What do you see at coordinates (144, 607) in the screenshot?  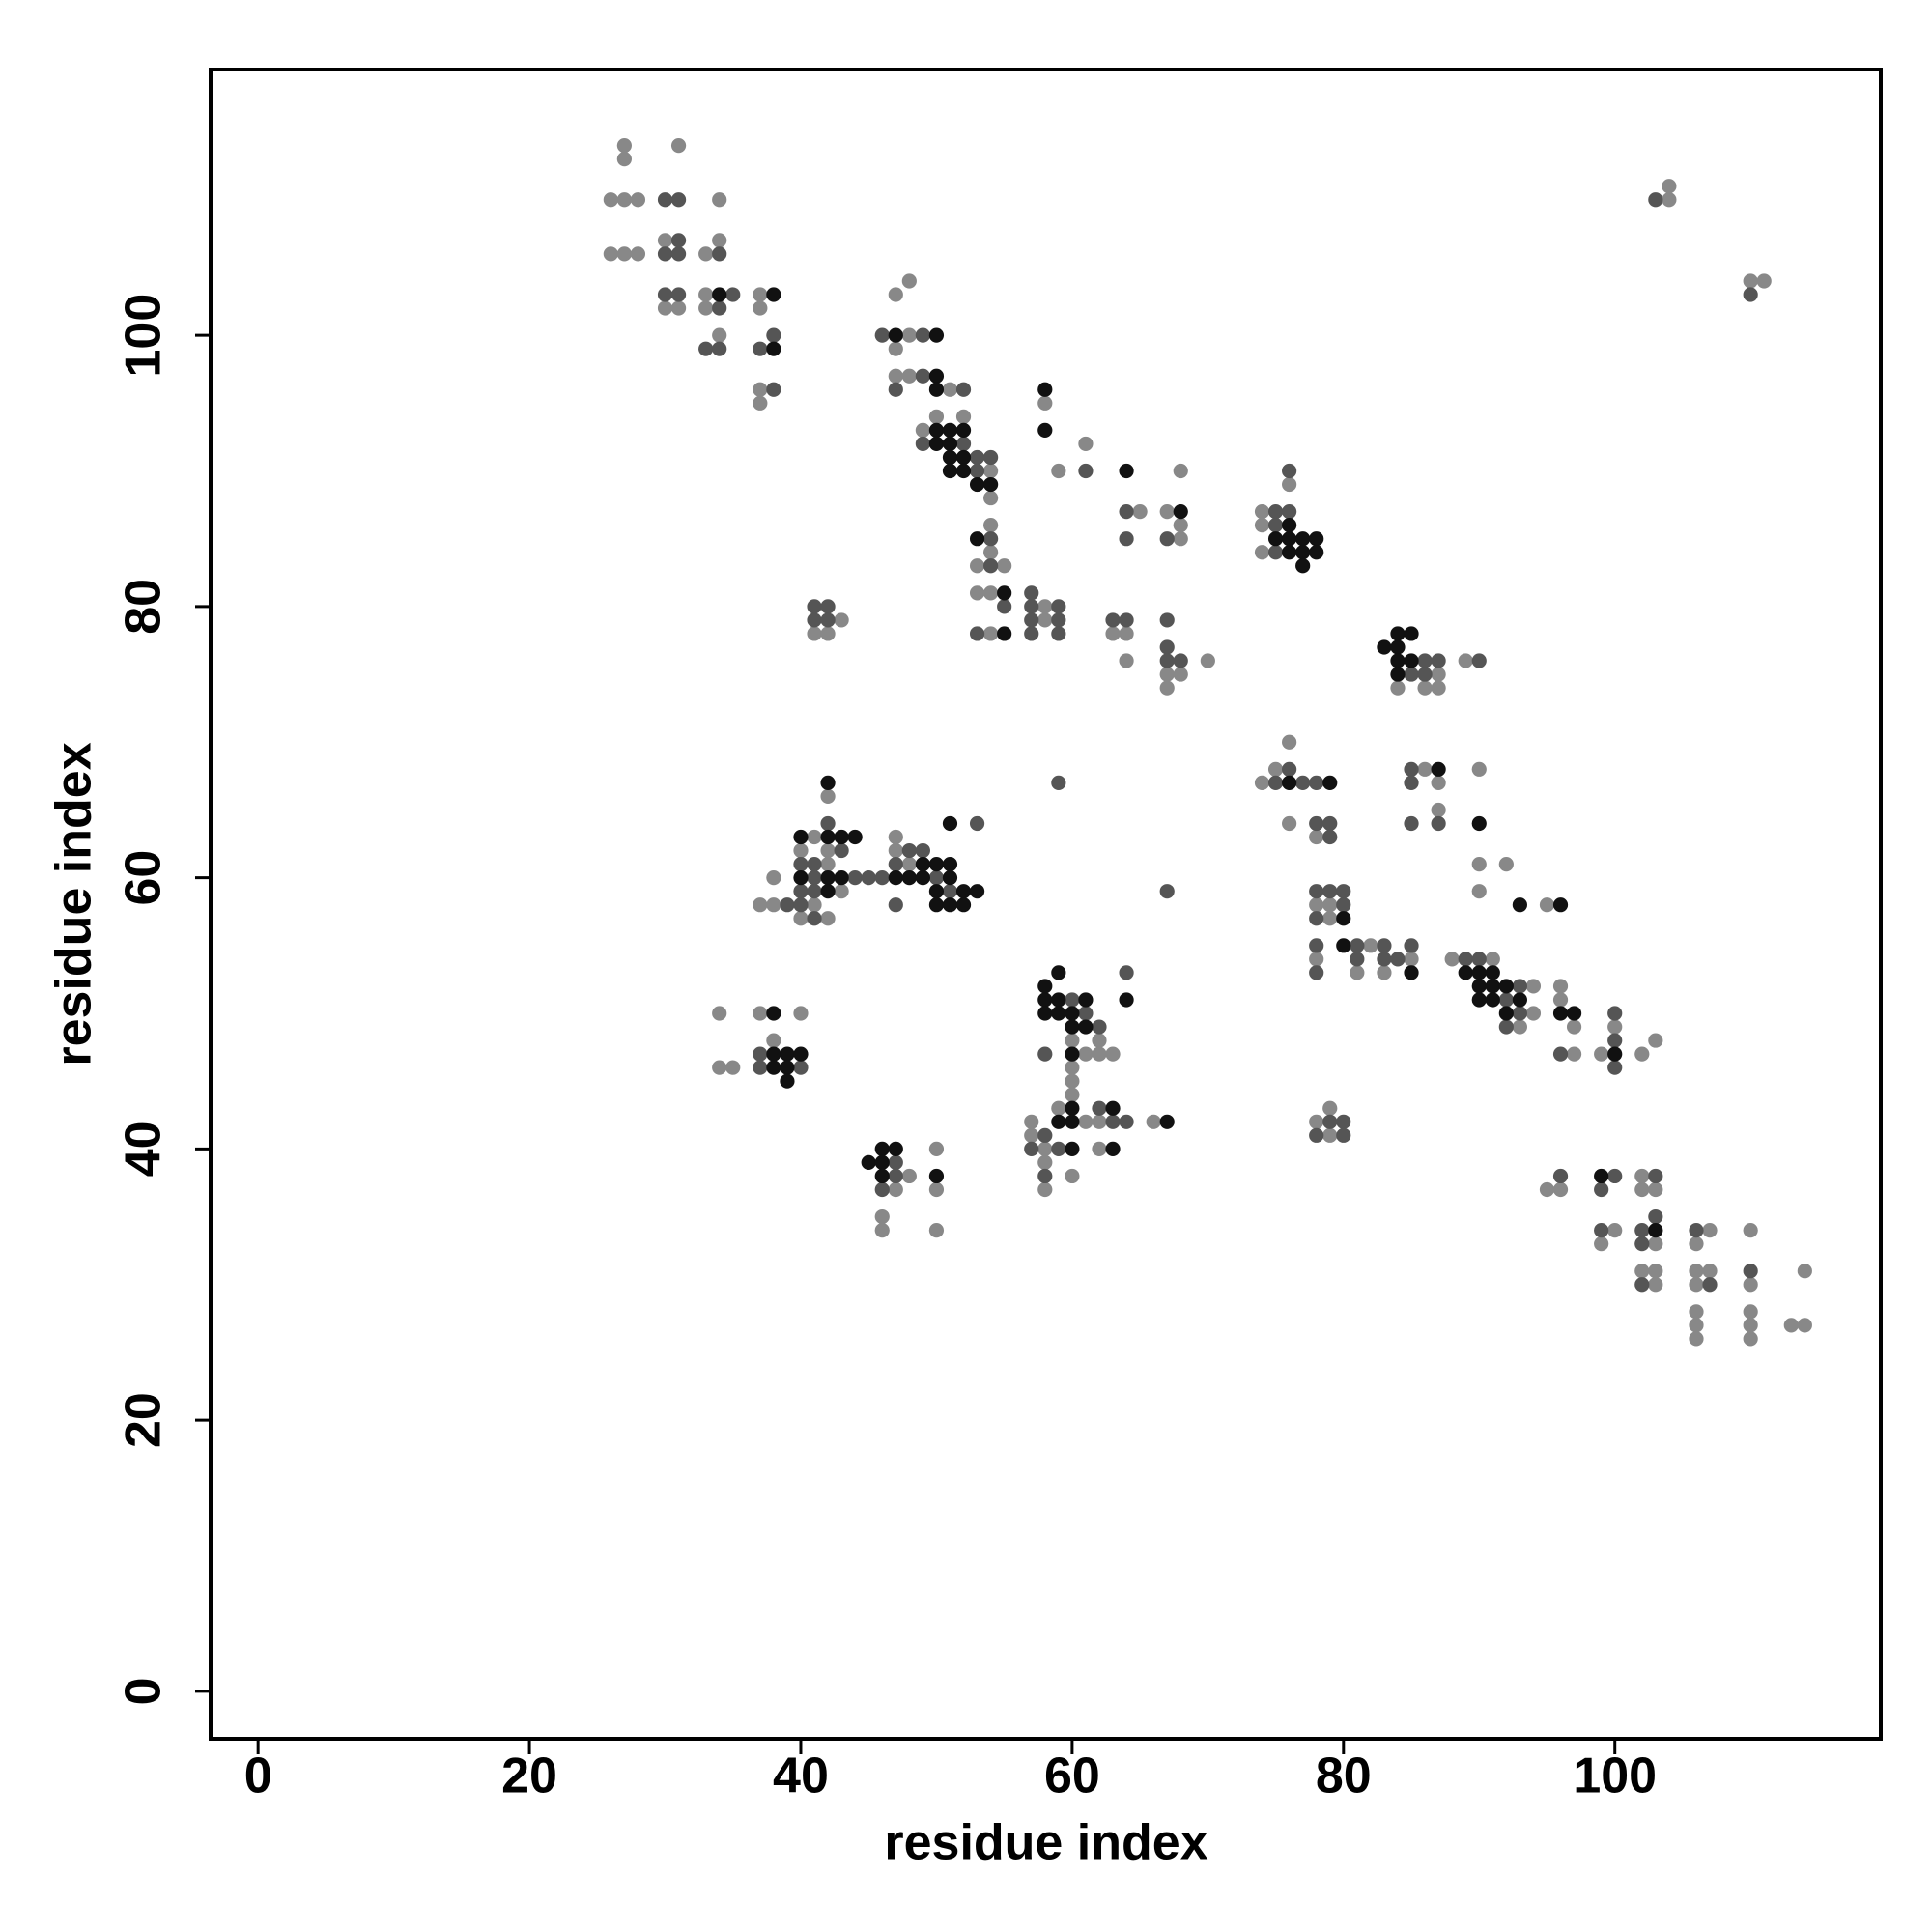 I see `y-tick-label: 80` at bounding box center [144, 607].